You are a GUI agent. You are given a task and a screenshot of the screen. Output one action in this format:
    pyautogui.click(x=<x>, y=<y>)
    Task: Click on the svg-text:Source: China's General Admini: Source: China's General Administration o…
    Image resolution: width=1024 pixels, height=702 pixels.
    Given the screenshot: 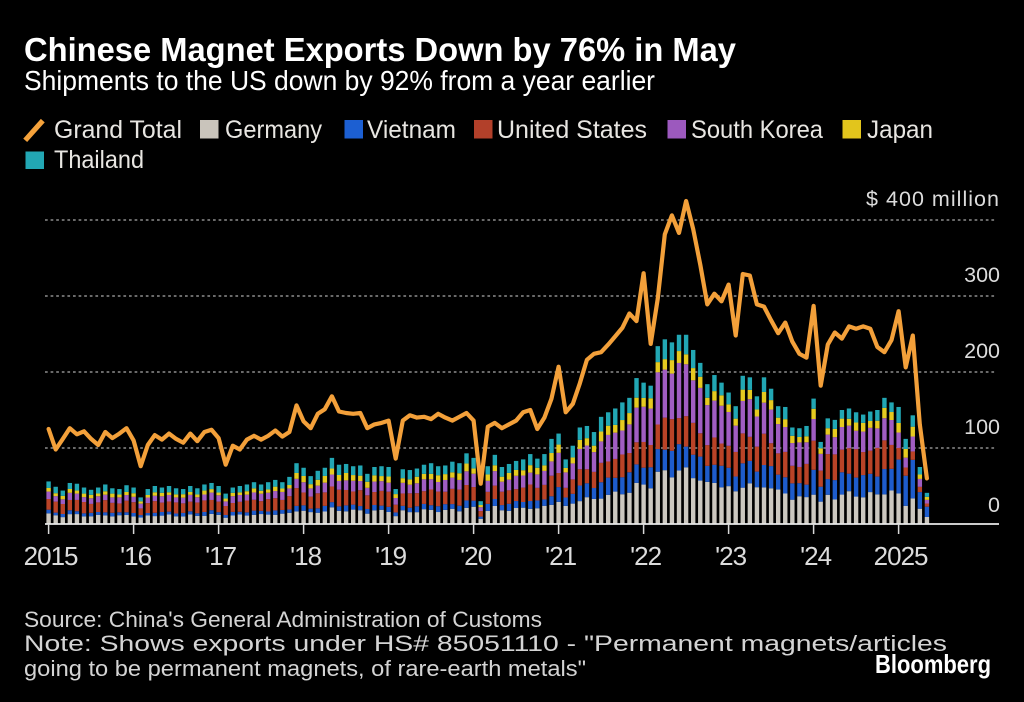 What is the action you would take?
    pyautogui.click(x=283, y=619)
    